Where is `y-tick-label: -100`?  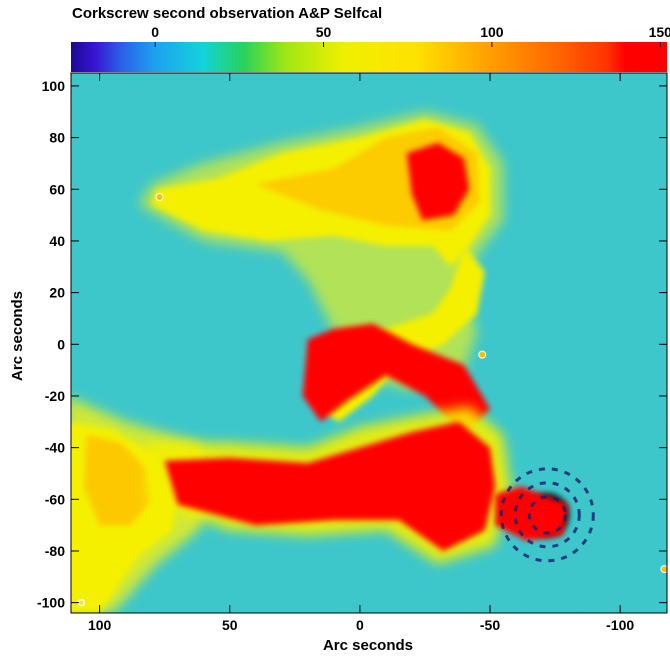
y-tick-label: -100 is located at coordinates (51, 603).